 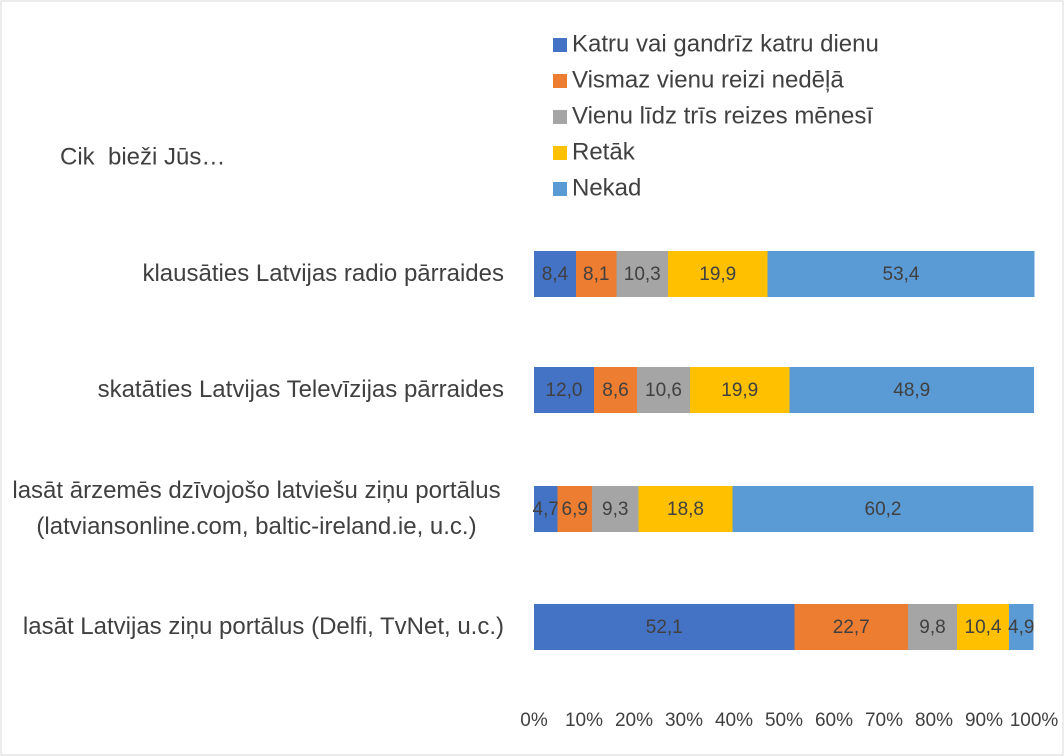 What do you see at coordinates (606, 187) in the screenshot?
I see `legend-label: Nekad` at bounding box center [606, 187].